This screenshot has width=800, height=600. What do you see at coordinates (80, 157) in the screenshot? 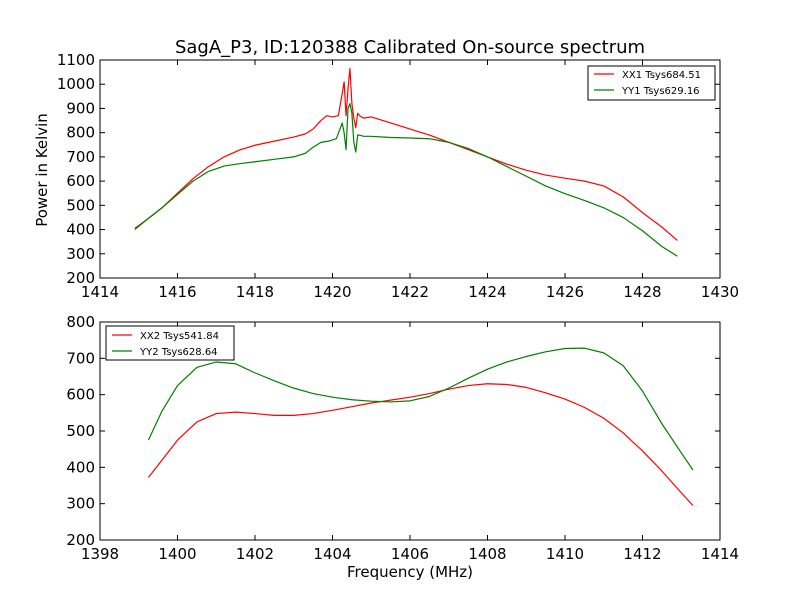
I see `top-ytick-label: 700` at bounding box center [80, 157].